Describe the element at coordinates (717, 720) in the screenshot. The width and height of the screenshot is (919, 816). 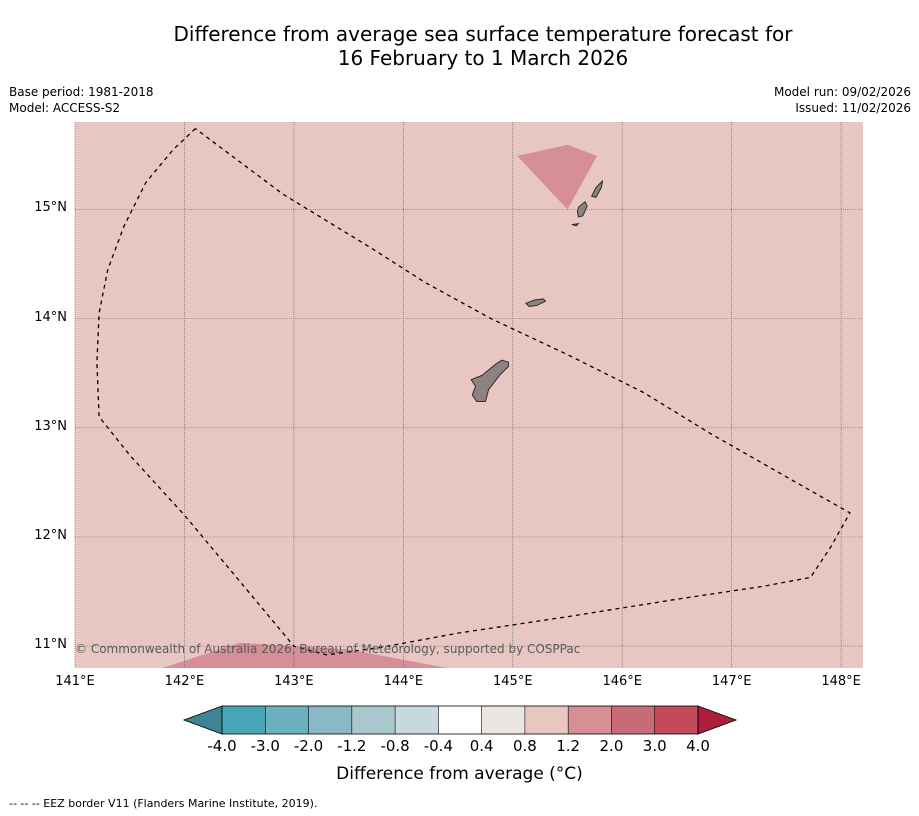
I see `colorbar-over-arrow` at that location.